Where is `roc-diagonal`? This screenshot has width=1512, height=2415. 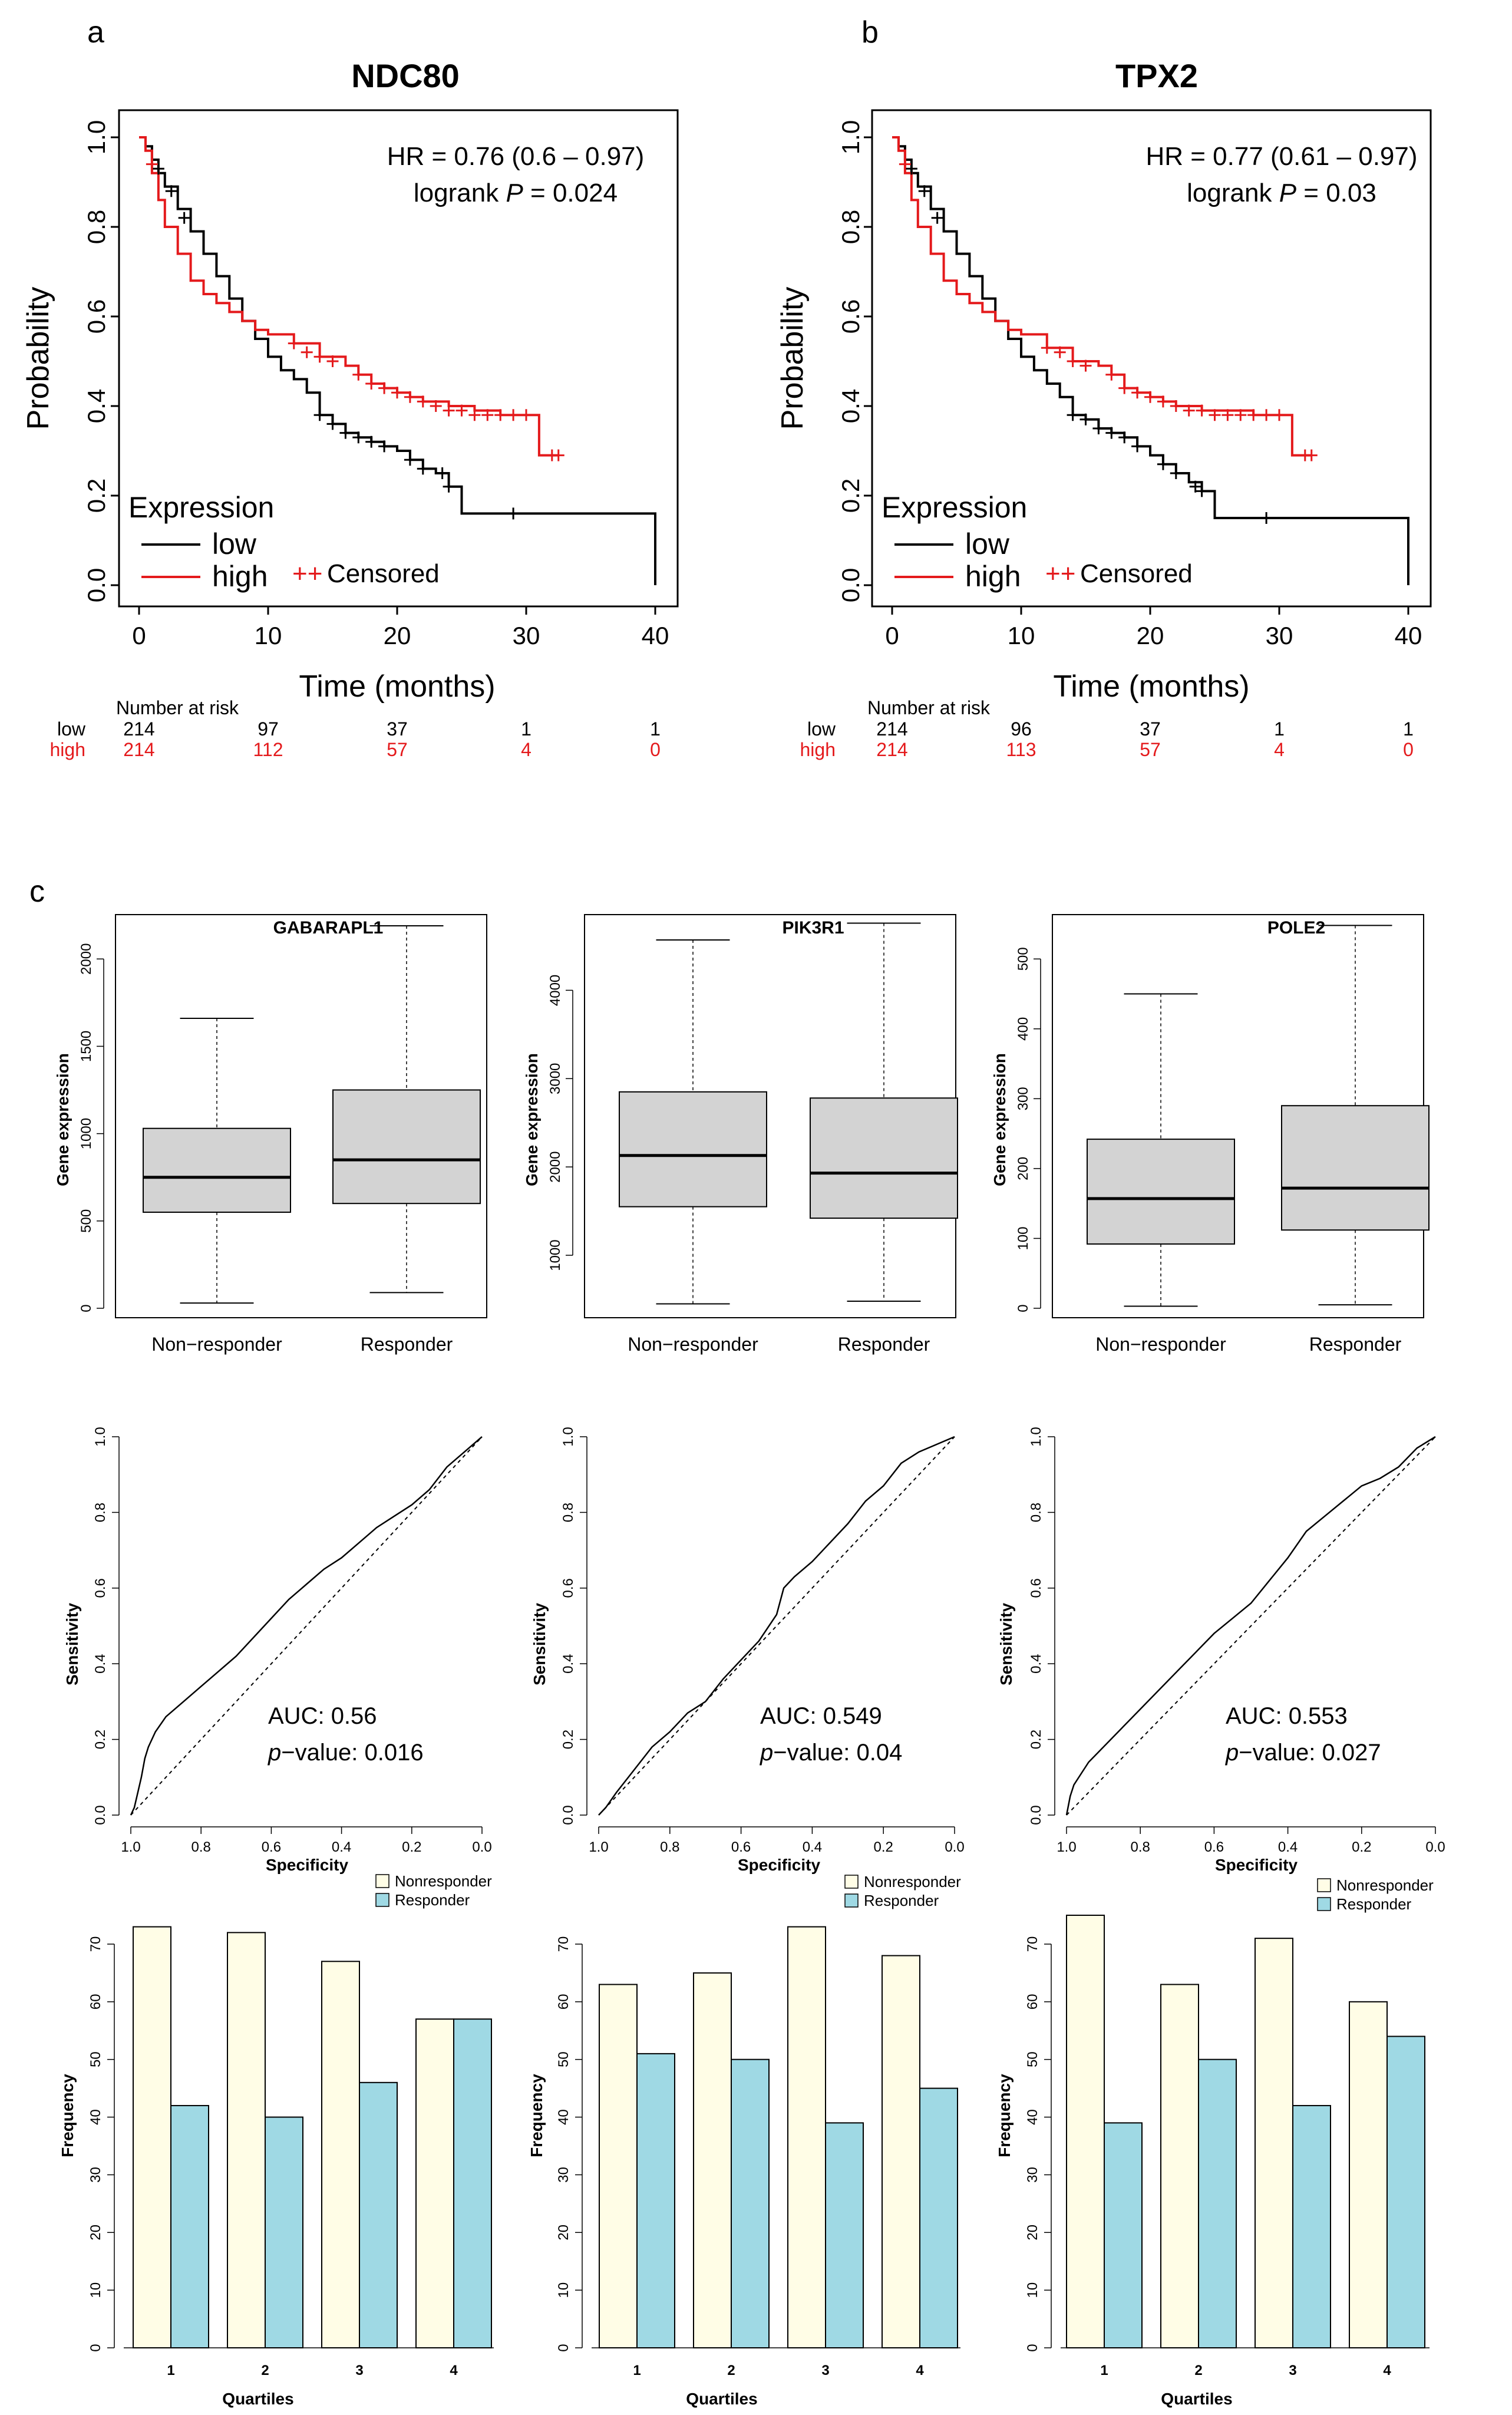
roc-diagonal is located at coordinates (776, 1626).